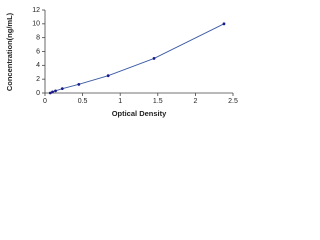  I want to click on x-tick-label: 1, so click(120, 101).